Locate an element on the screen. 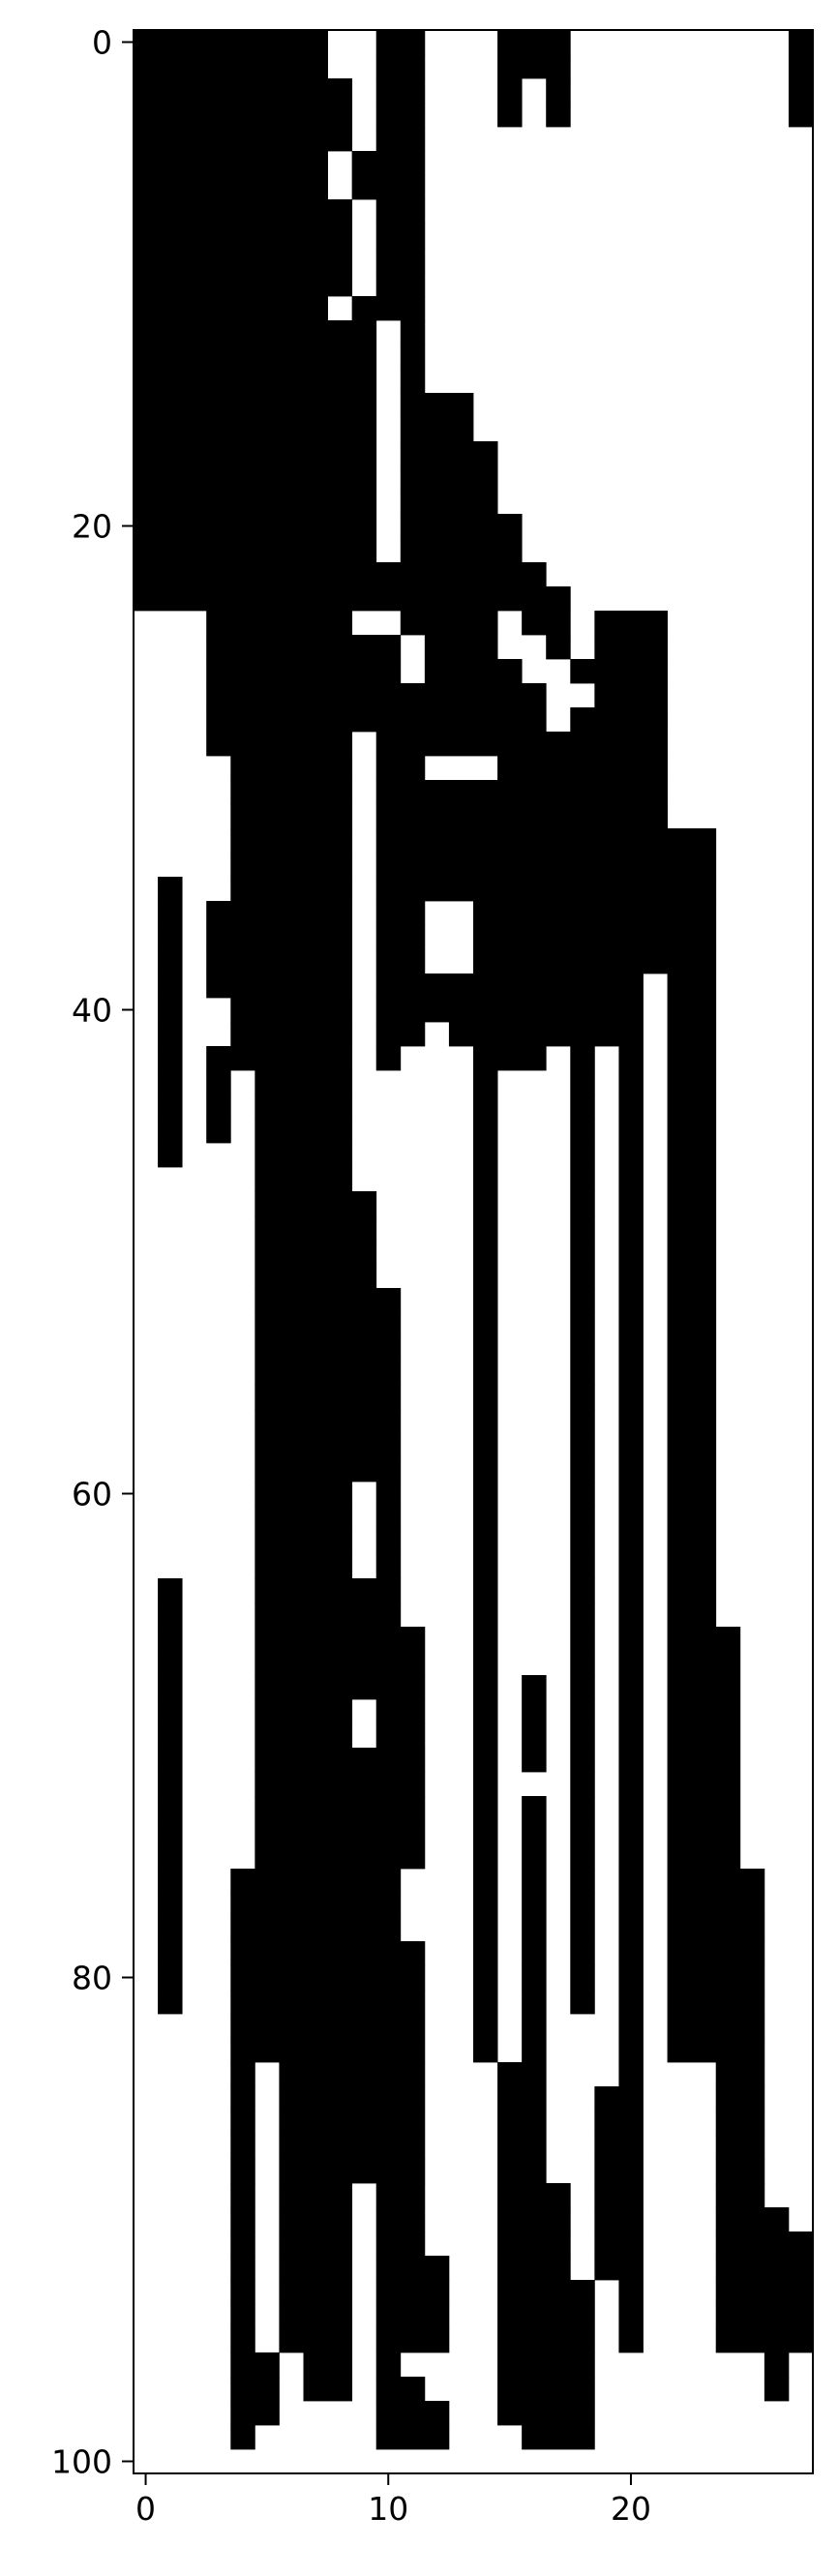  y-tick-label: 20 is located at coordinates (92, 527).